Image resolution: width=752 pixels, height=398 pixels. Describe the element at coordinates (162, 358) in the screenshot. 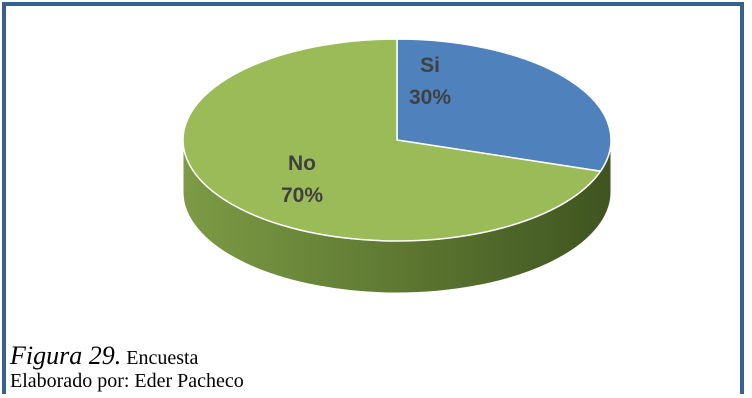

I see `figure-title: Encuesta` at that location.